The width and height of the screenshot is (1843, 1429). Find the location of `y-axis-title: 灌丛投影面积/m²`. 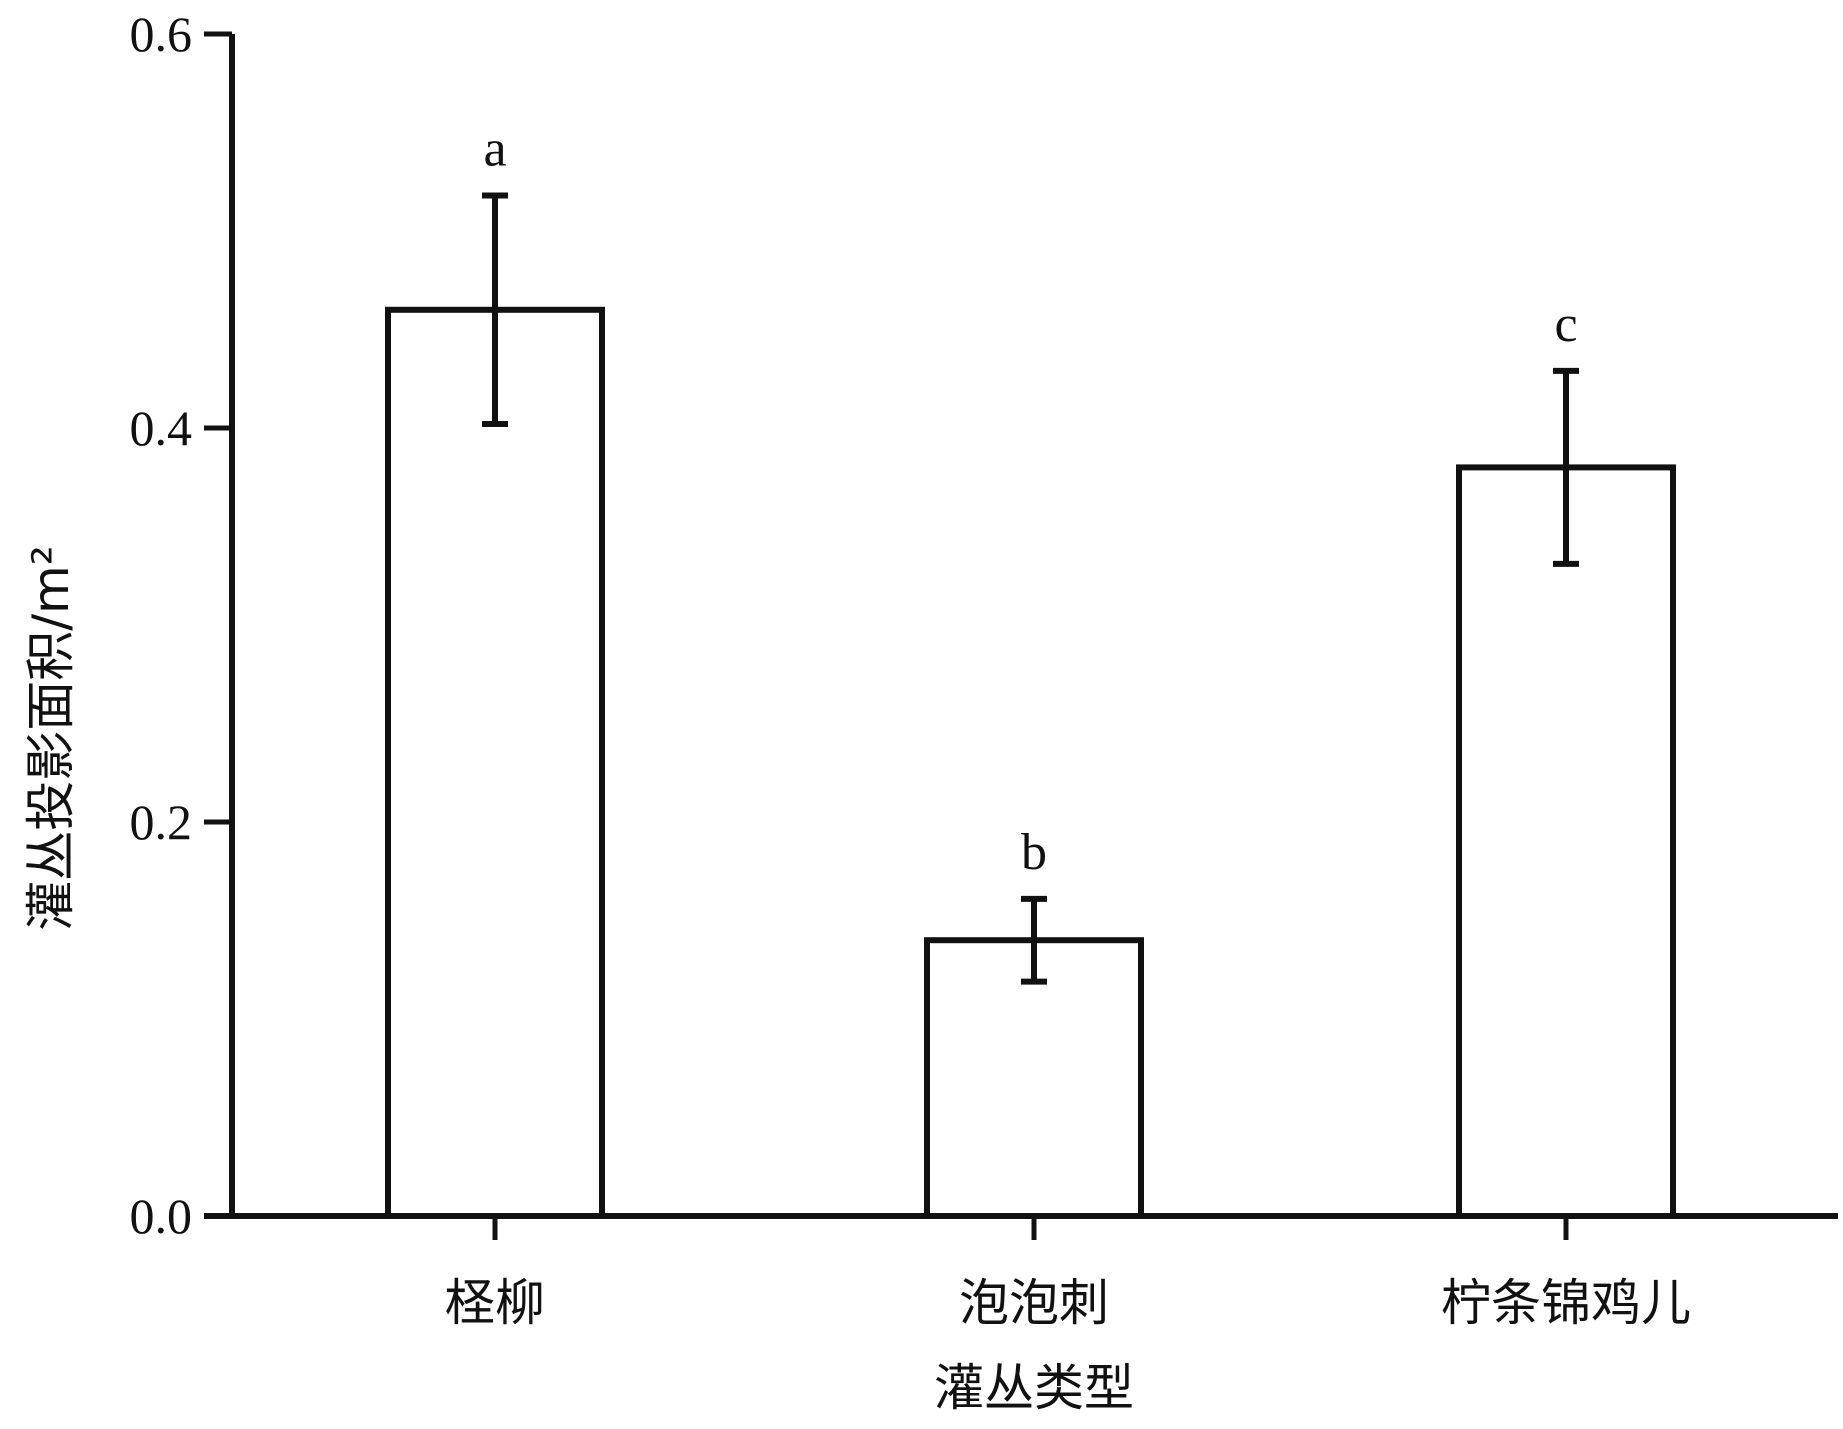

y-axis-title: 灌丛投影面积/m² is located at coordinates (51, 738).